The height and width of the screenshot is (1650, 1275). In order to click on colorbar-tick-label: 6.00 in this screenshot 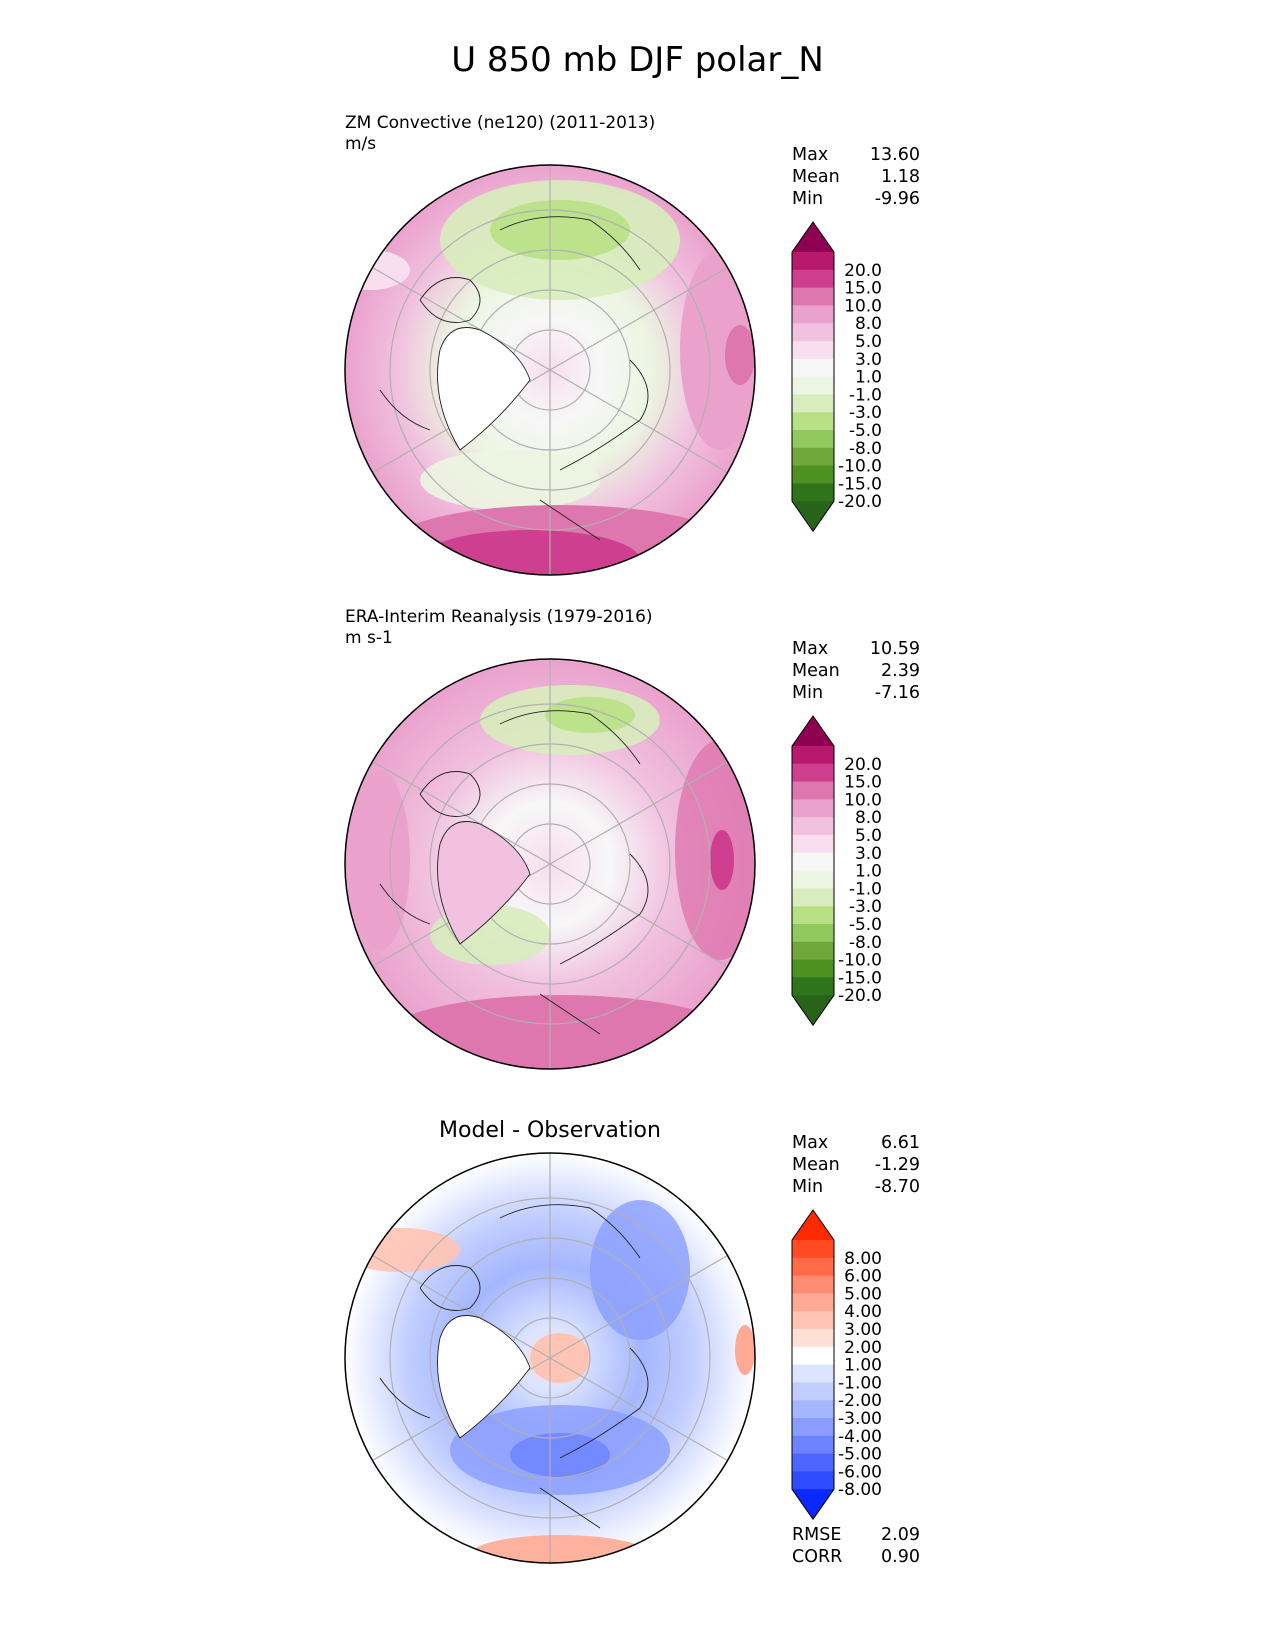, I will do `click(863, 1277)`.